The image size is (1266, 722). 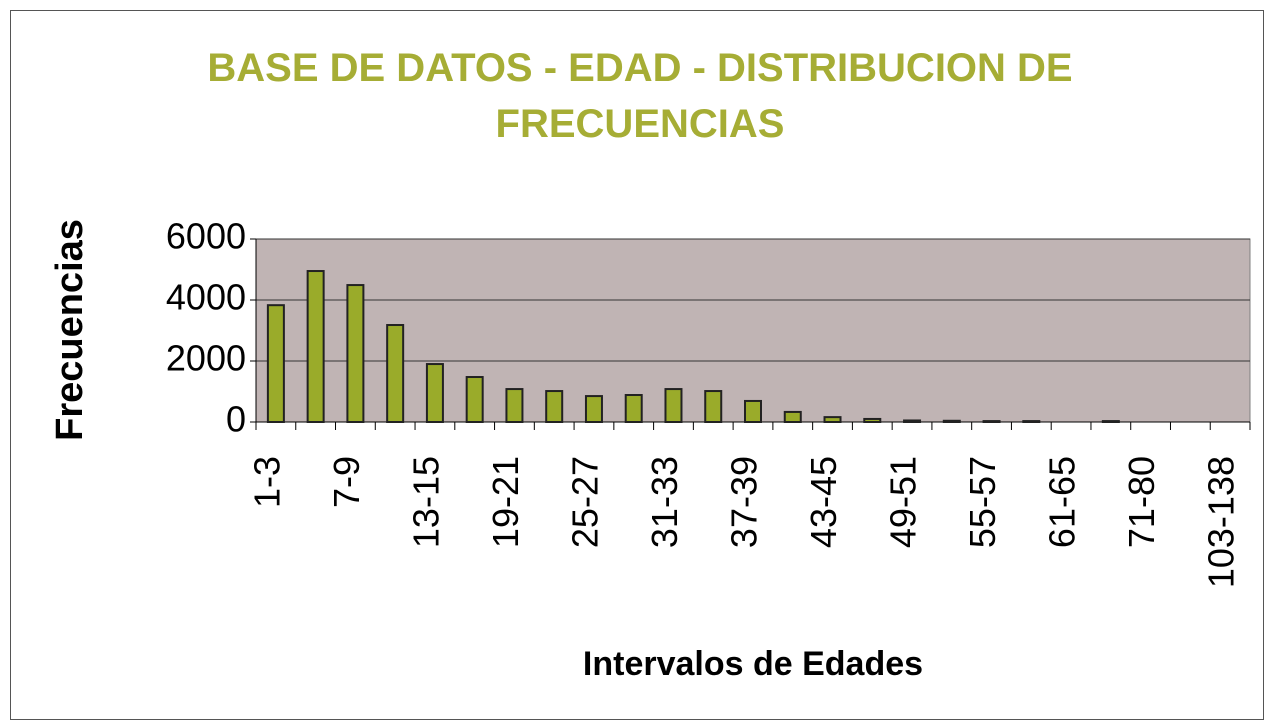 I want to click on x-tick-label: 25-27, so click(x=584, y=502).